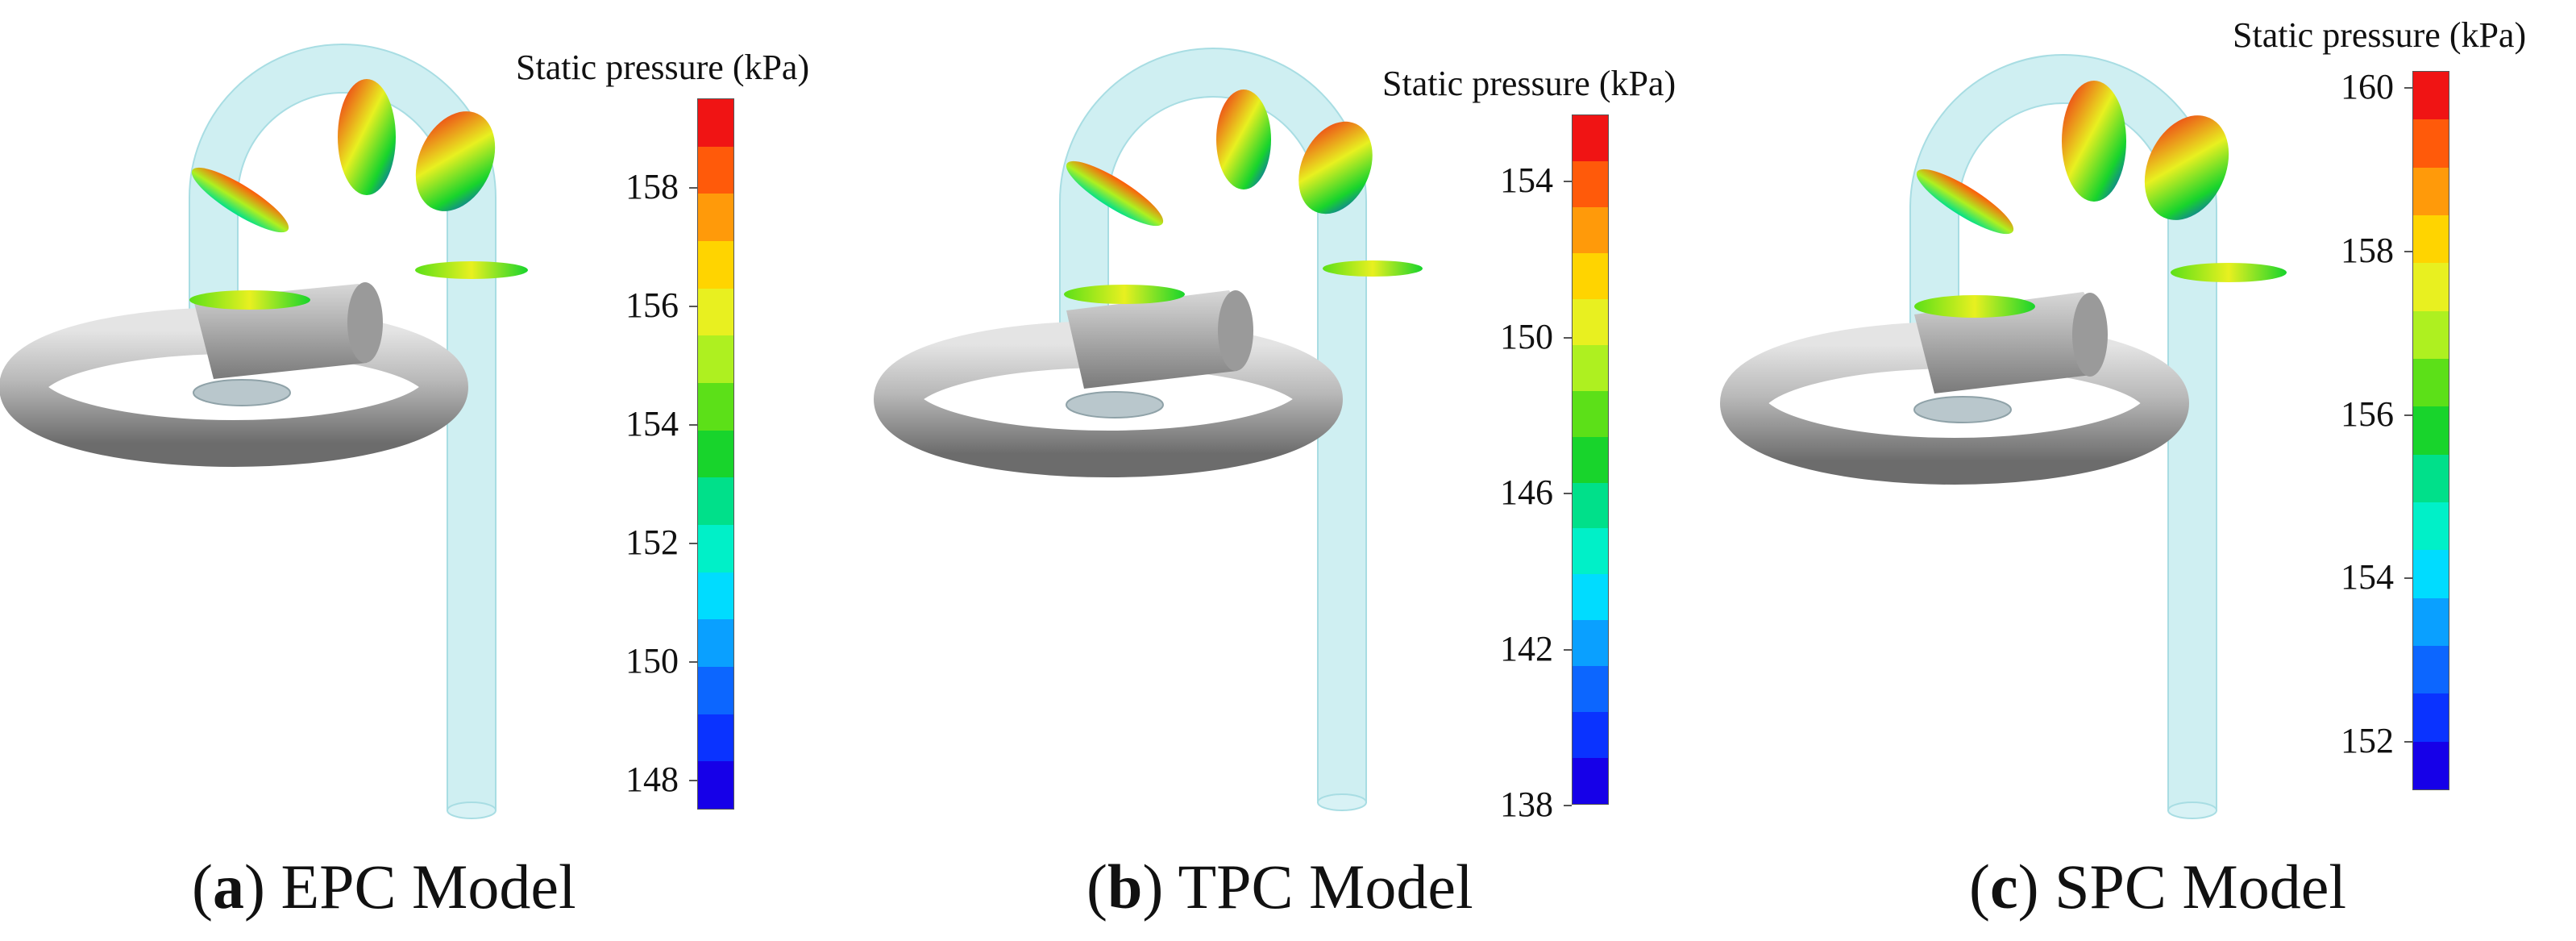 The width and height of the screenshot is (2576, 941). What do you see at coordinates (652, 780) in the screenshot?
I see `colorbar-tick-label: 148` at bounding box center [652, 780].